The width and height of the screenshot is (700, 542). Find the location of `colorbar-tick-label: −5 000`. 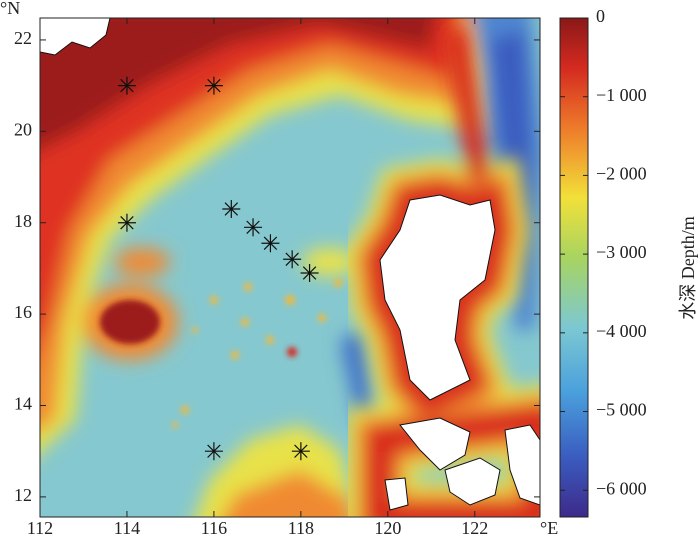

colorbar-tick-label: −5 000 is located at coordinates (621, 410).